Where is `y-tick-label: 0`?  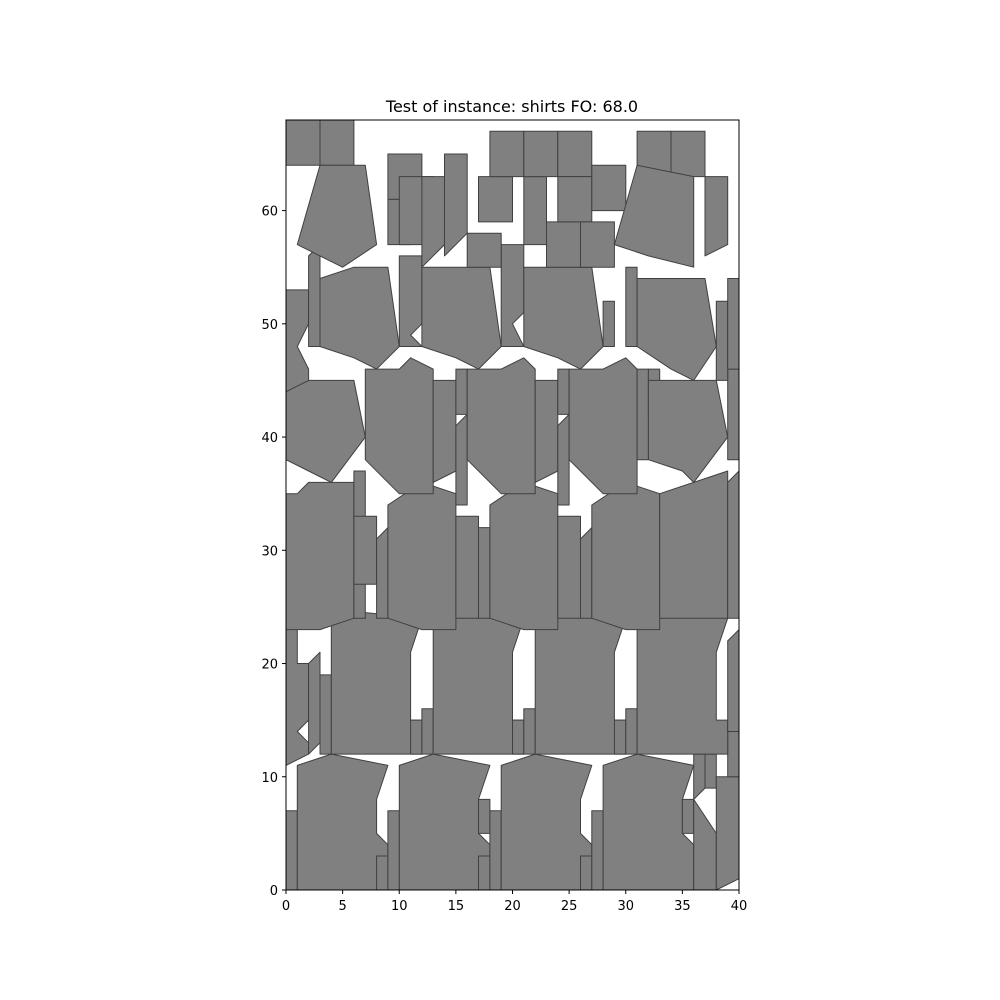 y-tick-label: 0 is located at coordinates (274, 891).